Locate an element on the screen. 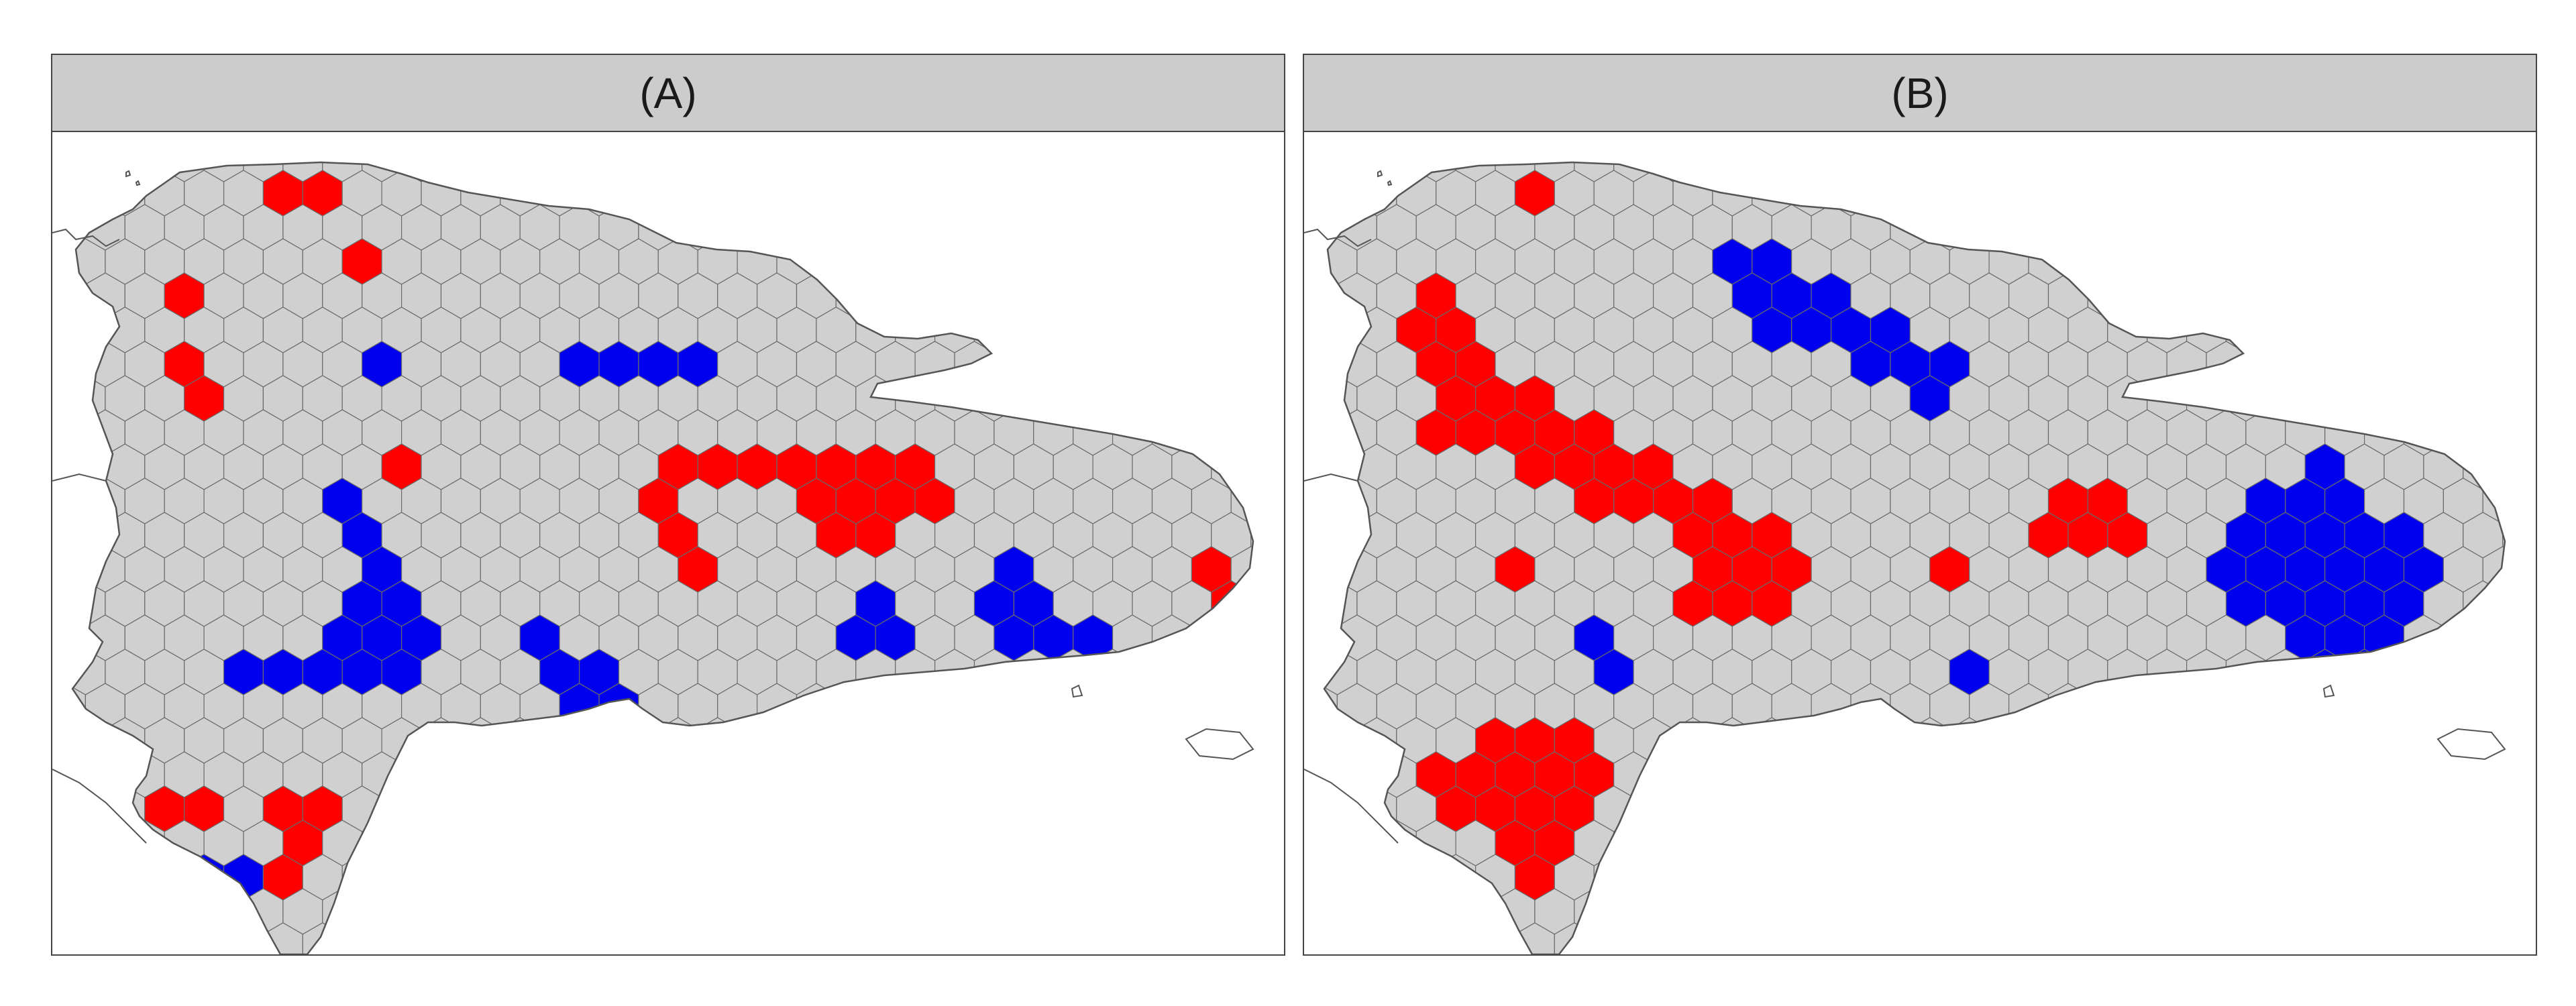 This screenshot has height=1006, width=2576. panel-a-label: (A) is located at coordinates (668, 92).